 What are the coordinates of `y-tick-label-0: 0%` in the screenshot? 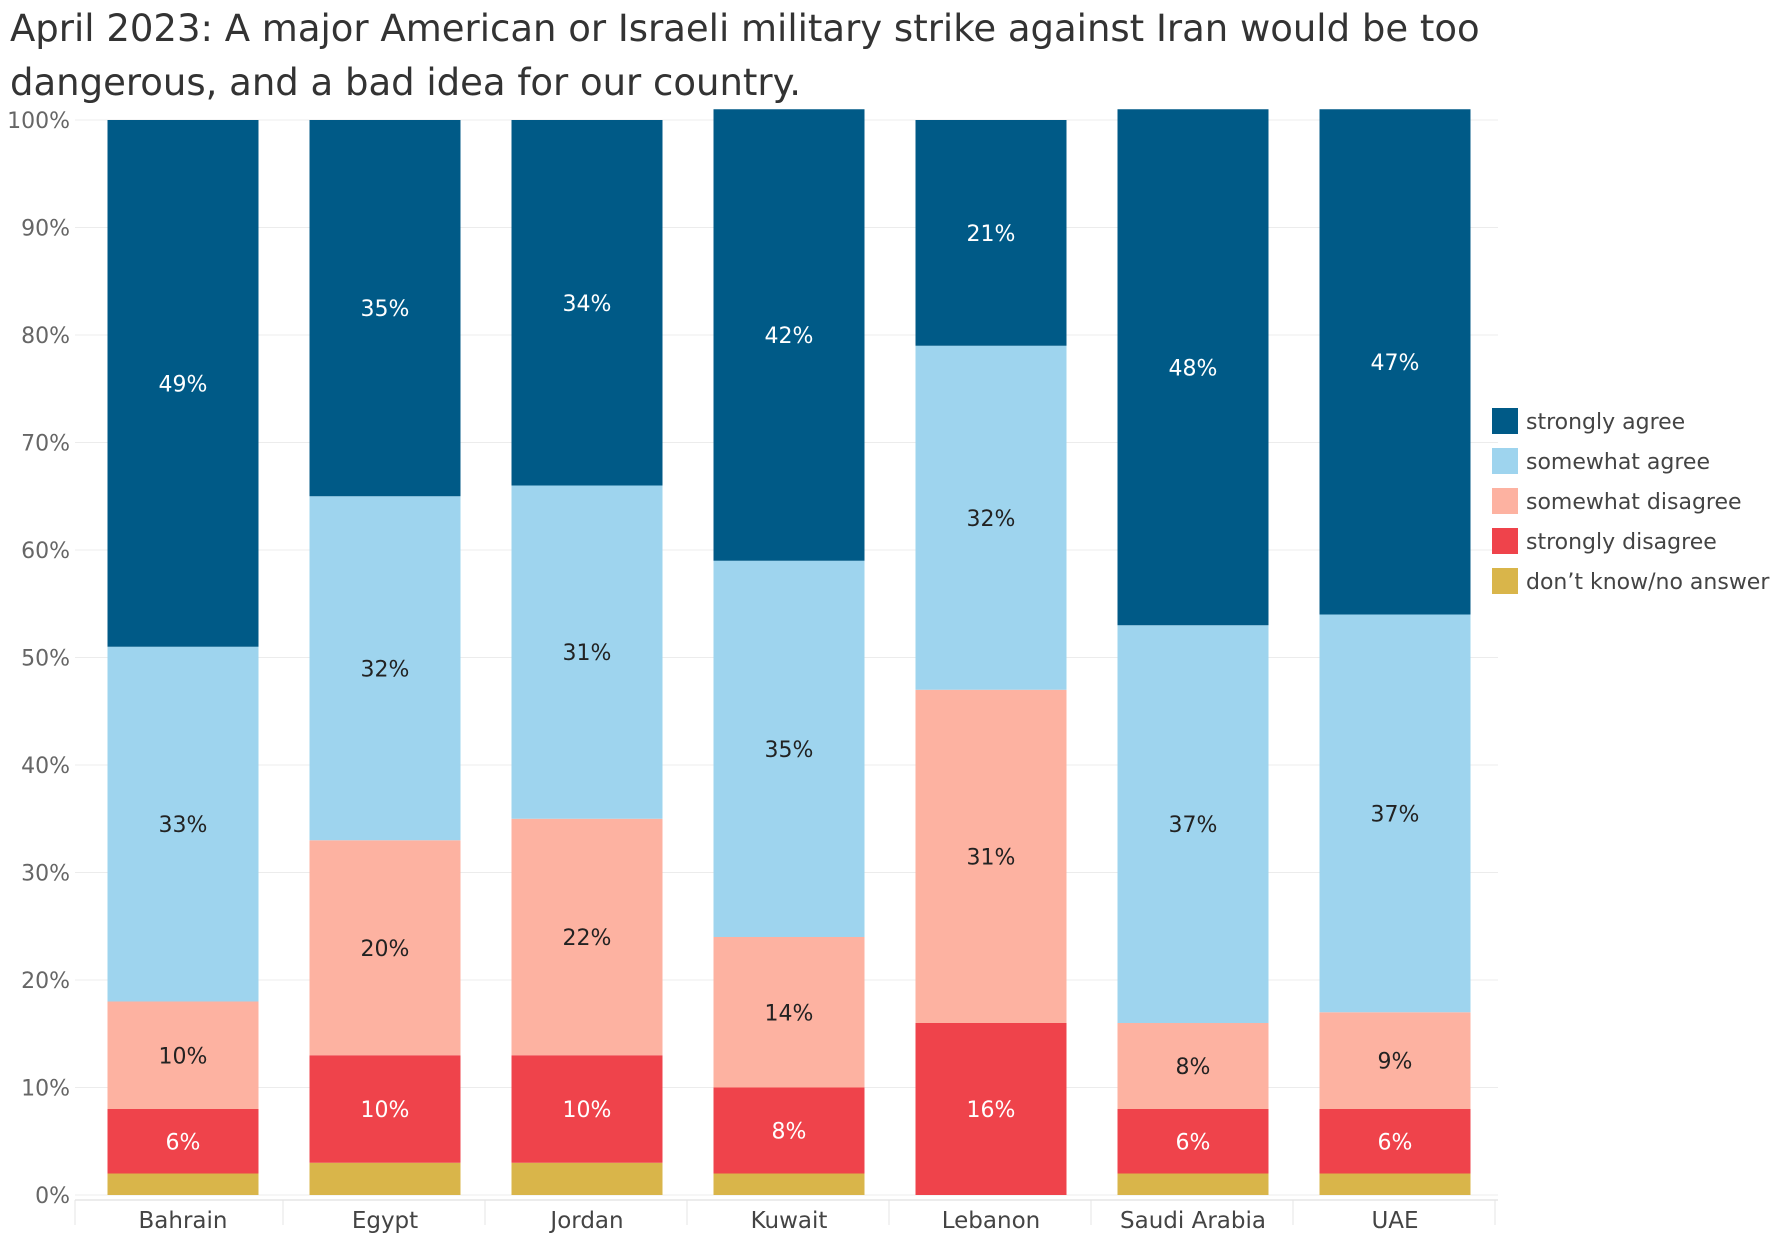 It's located at (52, 1196).